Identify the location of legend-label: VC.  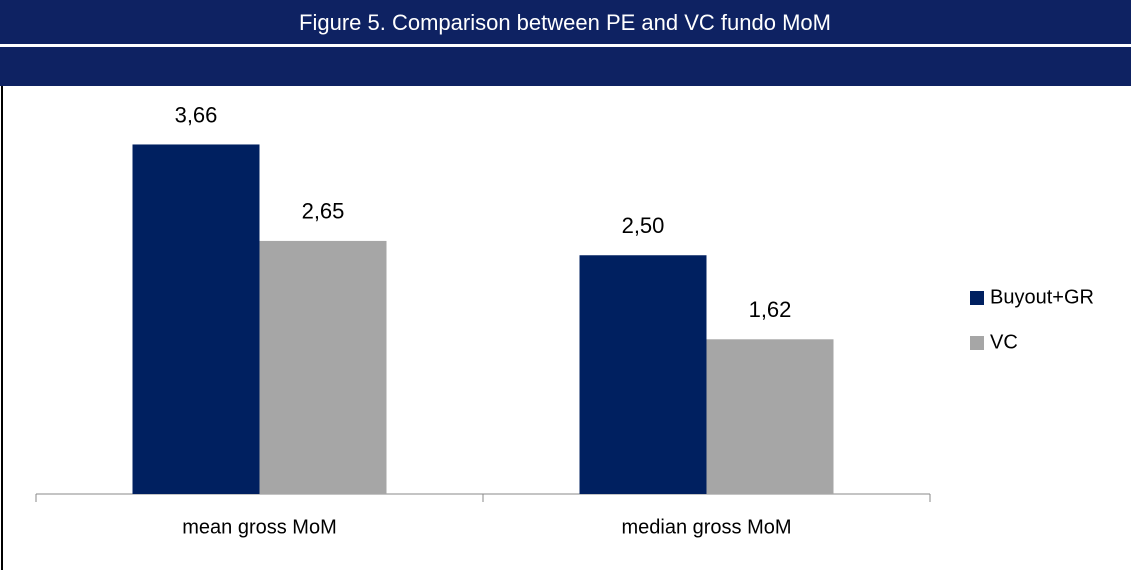
(1004, 342).